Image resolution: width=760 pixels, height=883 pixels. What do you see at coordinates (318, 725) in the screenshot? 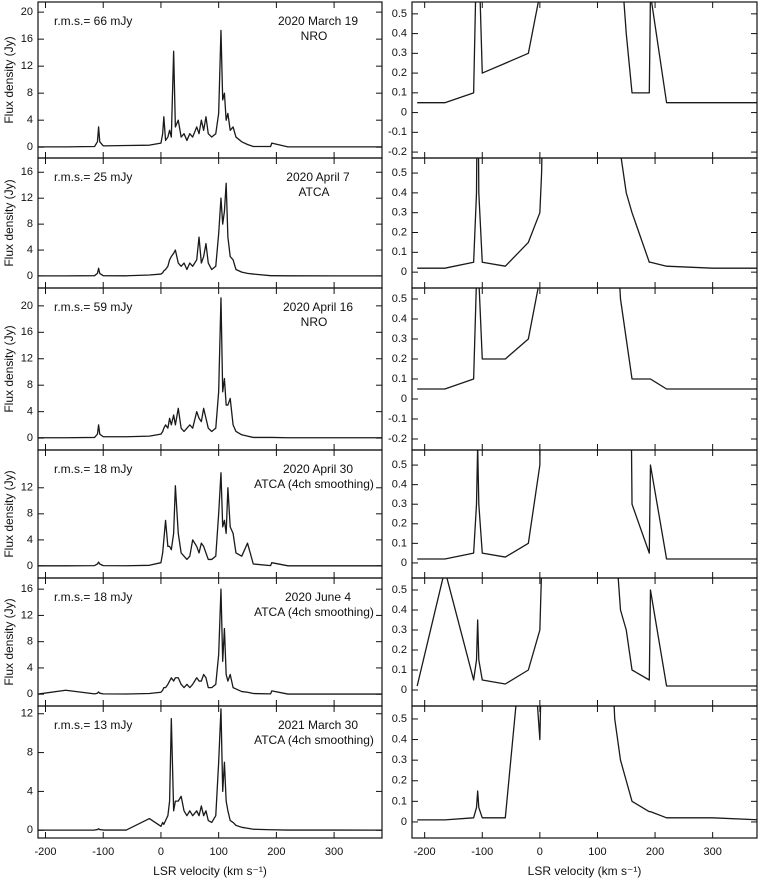
I see `date-label: 2021 March 30` at bounding box center [318, 725].